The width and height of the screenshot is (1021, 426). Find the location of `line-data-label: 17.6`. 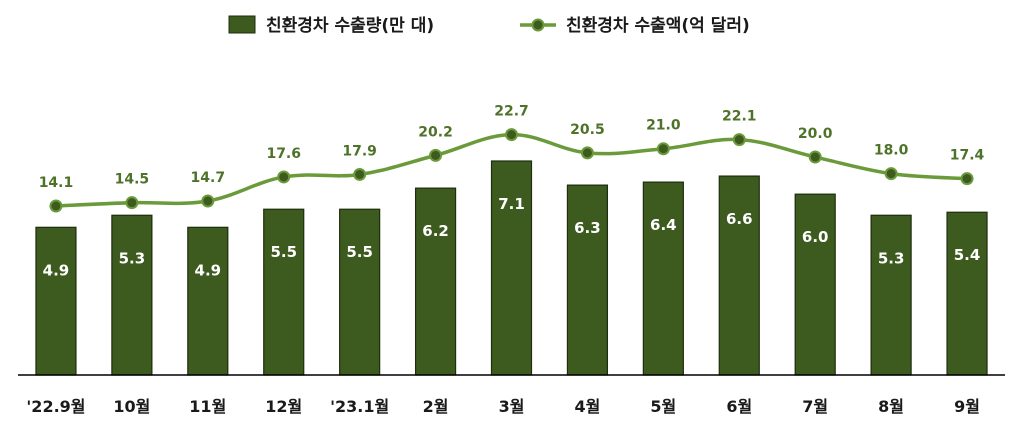

line-data-label: 17.6 is located at coordinates (283, 154).